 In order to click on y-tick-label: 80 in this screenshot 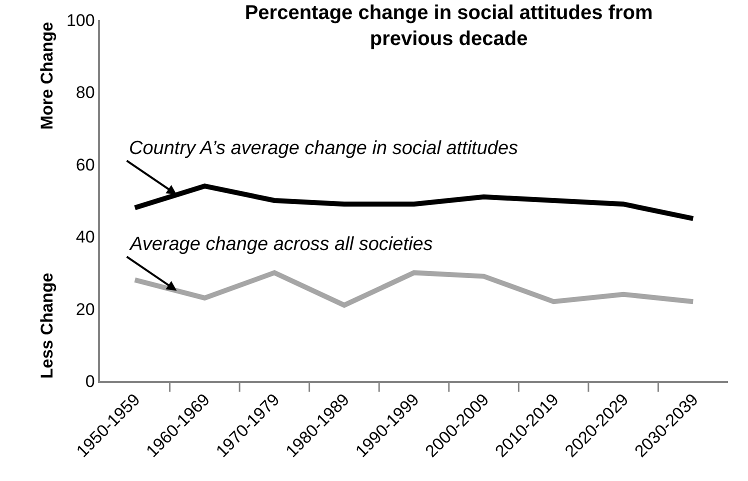, I will do `click(85, 92)`.